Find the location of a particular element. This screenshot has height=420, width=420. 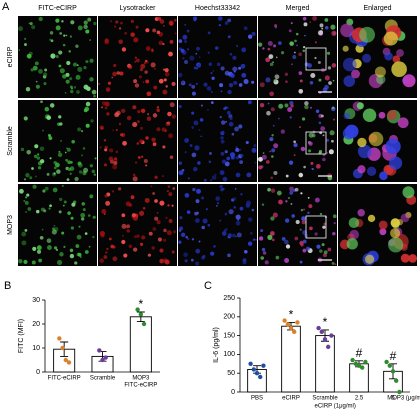

y-tick-label: 10 is located at coordinates (36, 348).